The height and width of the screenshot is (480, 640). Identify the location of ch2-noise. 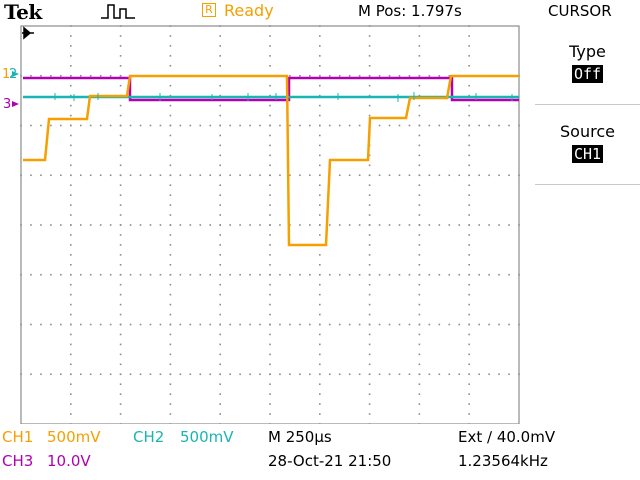
(283, 97).